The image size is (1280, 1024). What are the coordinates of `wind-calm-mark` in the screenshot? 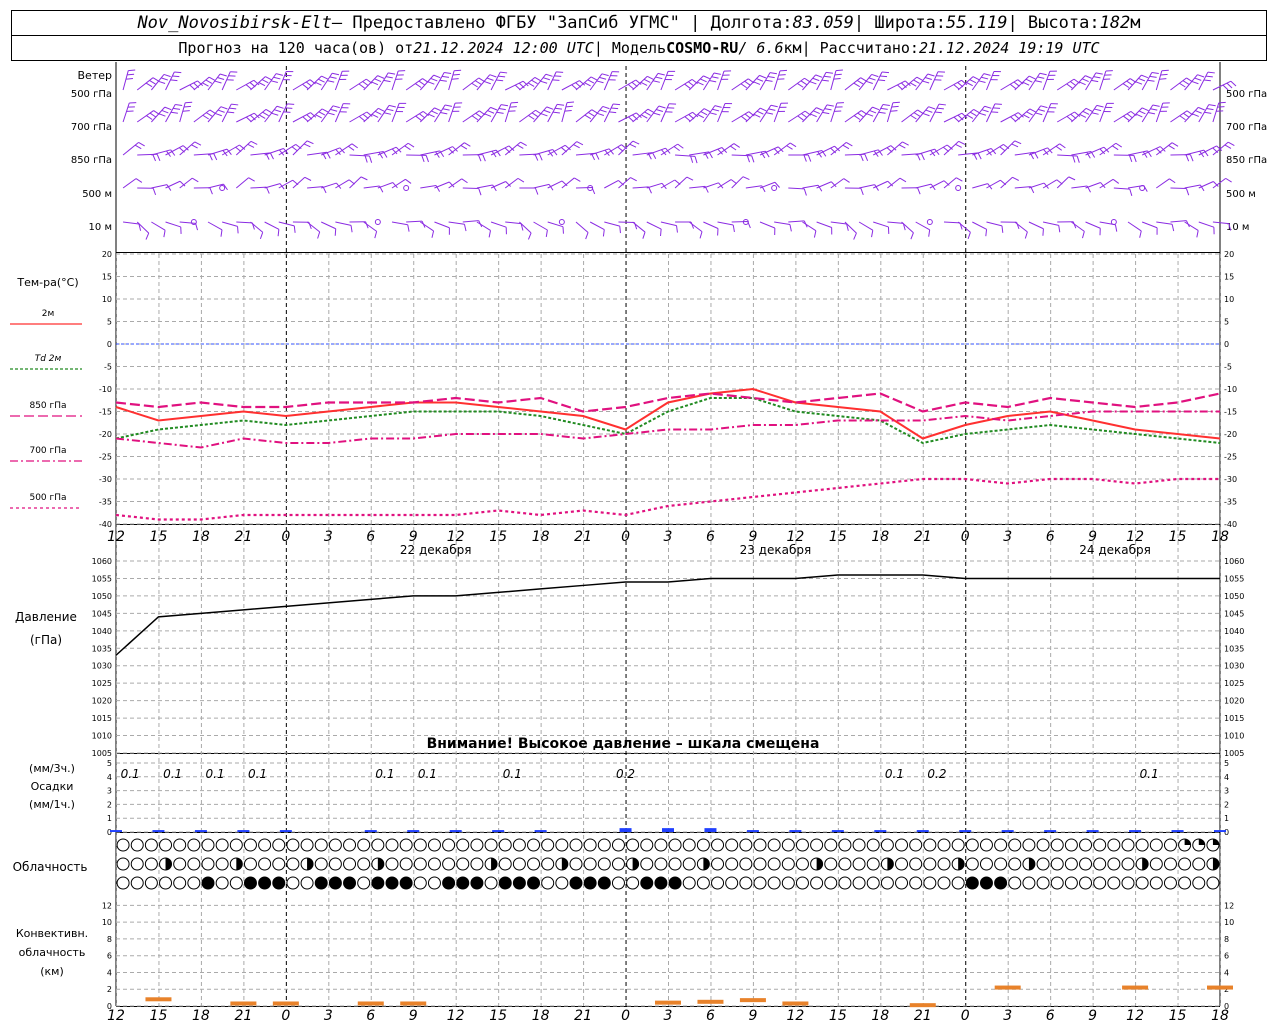 It's located at (745, 222).